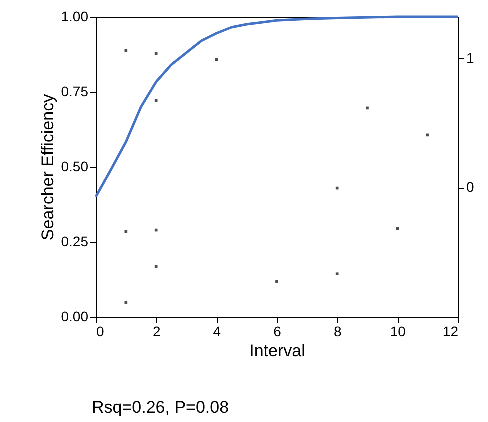 The width and height of the screenshot is (488, 422). What do you see at coordinates (338, 332) in the screenshot?
I see `x-tick-label: 8` at bounding box center [338, 332].